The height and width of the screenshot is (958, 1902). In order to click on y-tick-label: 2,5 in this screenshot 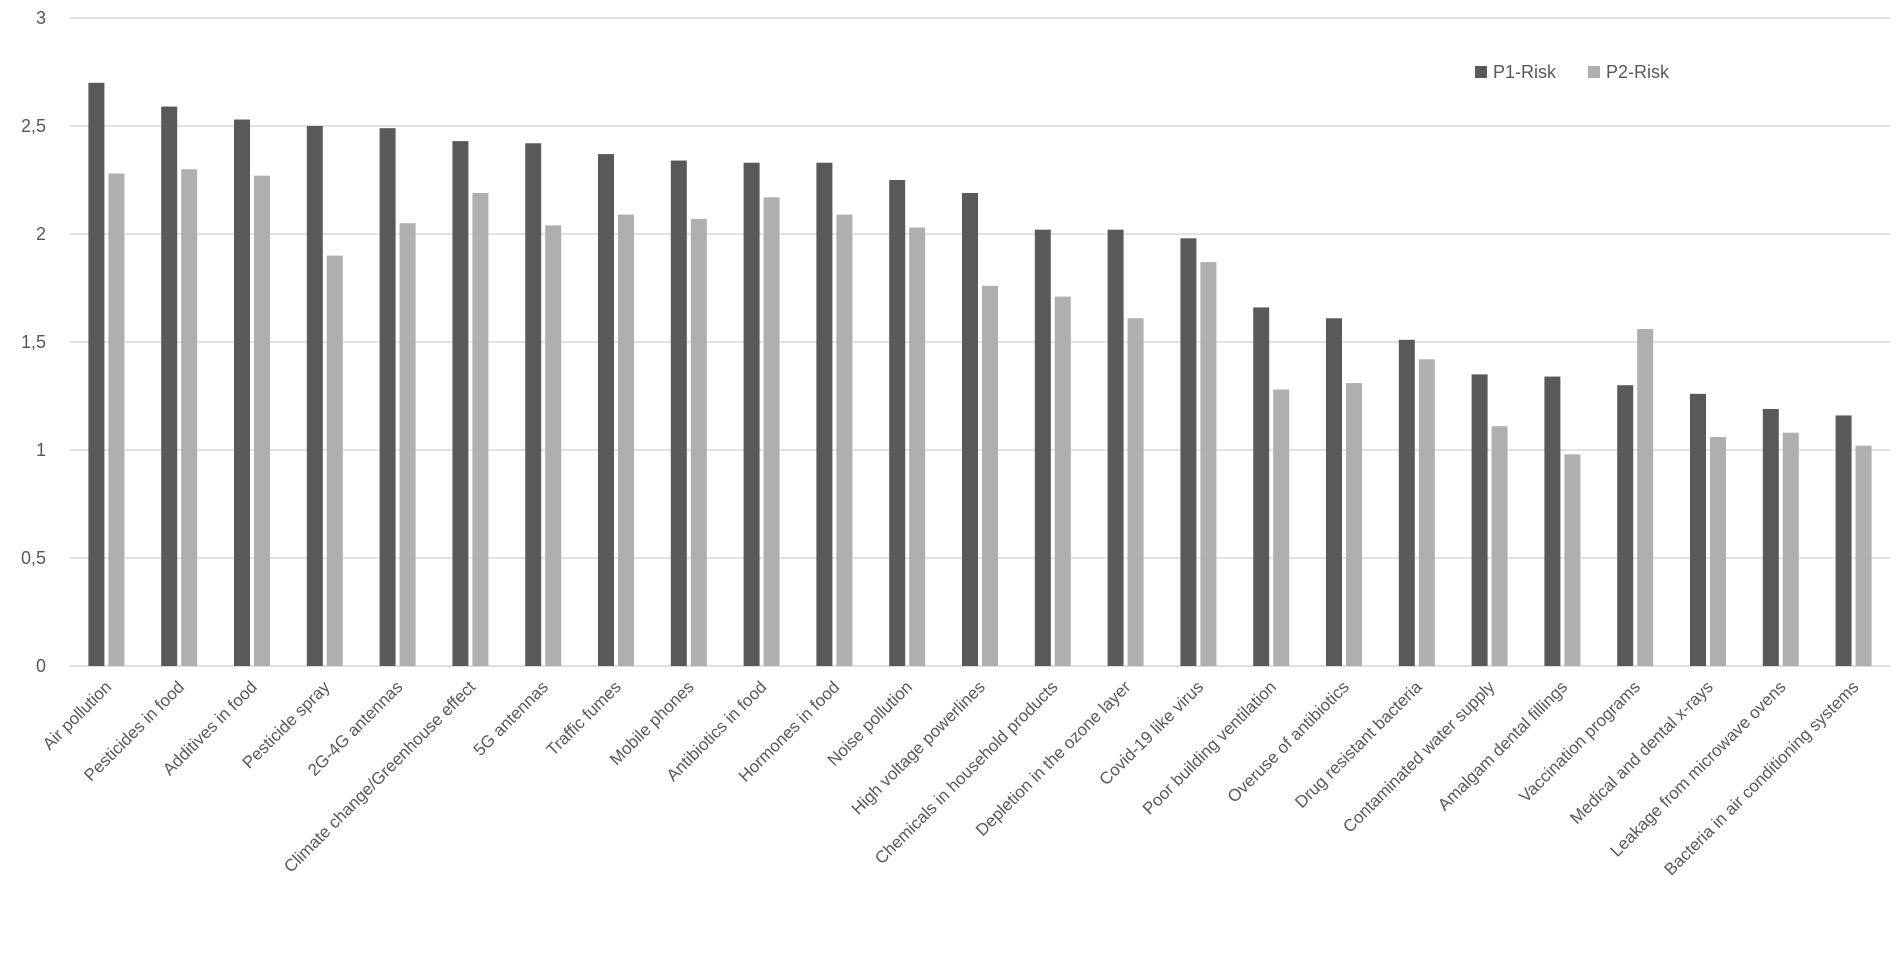, I will do `click(33, 126)`.